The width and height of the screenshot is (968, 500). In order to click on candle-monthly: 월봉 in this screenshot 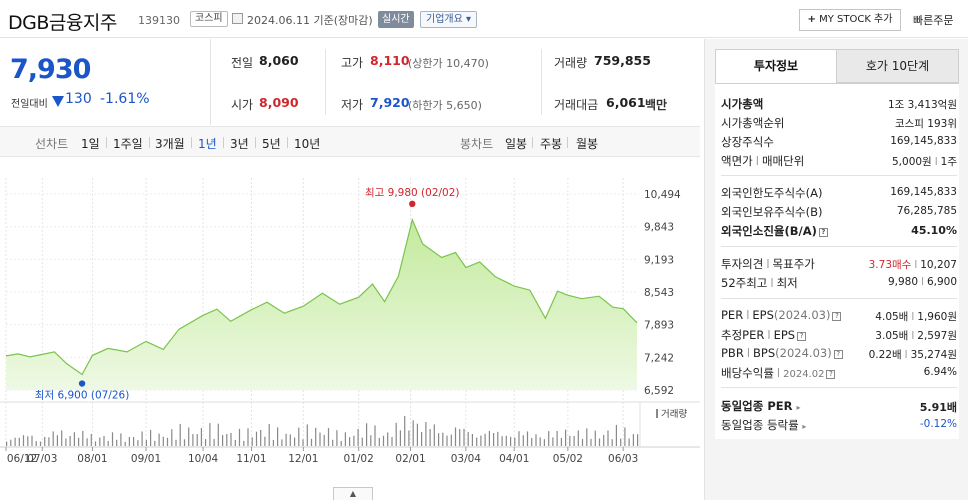, I will do `click(587, 144)`.